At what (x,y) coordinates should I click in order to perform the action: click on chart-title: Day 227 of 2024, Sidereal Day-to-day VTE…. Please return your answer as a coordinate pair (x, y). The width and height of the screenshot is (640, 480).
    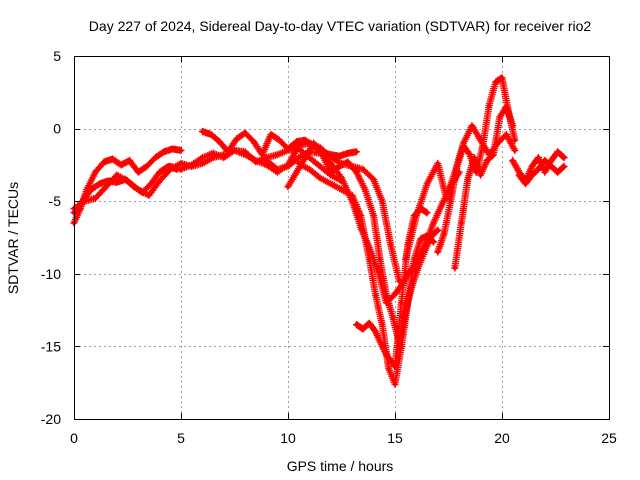
    Looking at the image, I should click on (340, 26).